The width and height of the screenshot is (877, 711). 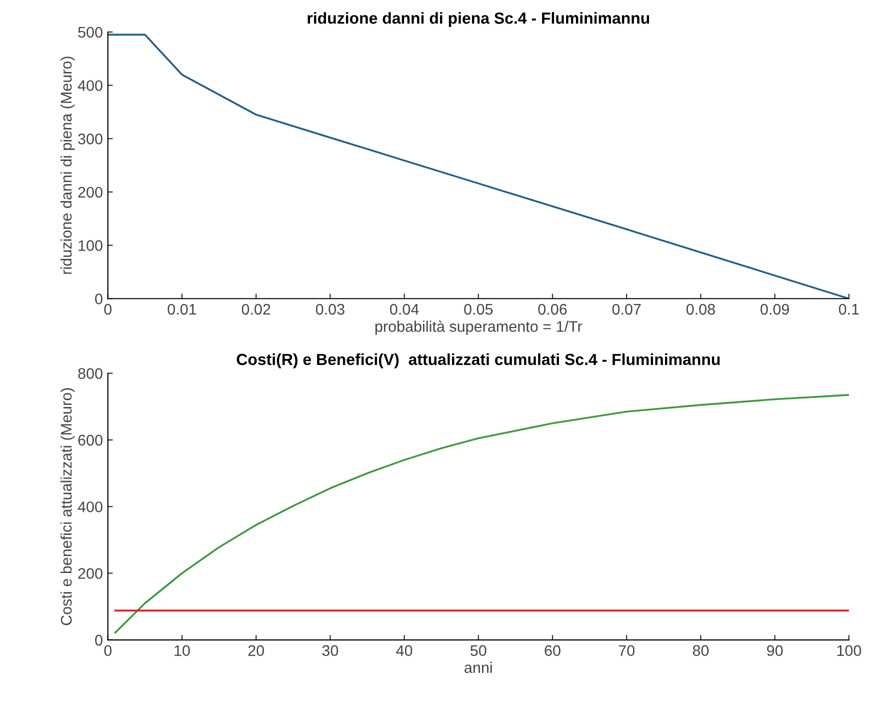 I want to click on x-tick-label: 0.06, so click(x=552, y=309).